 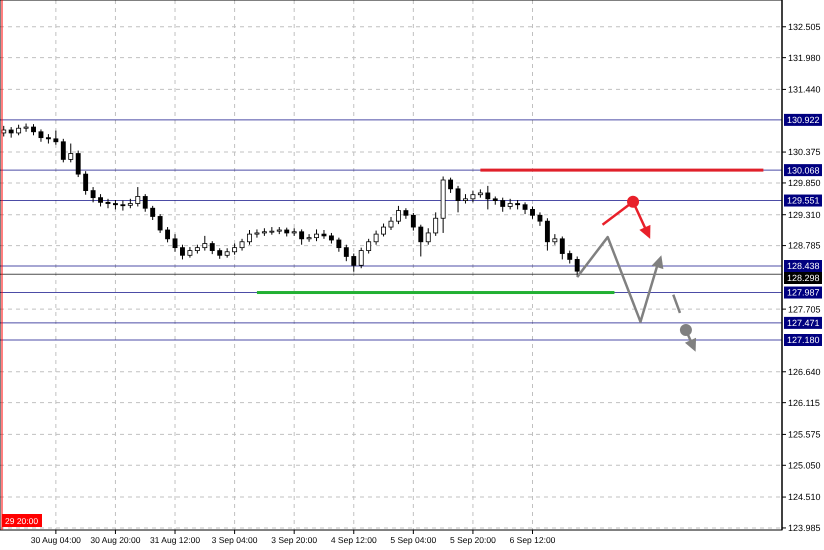 What do you see at coordinates (804, 435) in the screenshot?
I see `y-tick-label: 125.575` at bounding box center [804, 435].